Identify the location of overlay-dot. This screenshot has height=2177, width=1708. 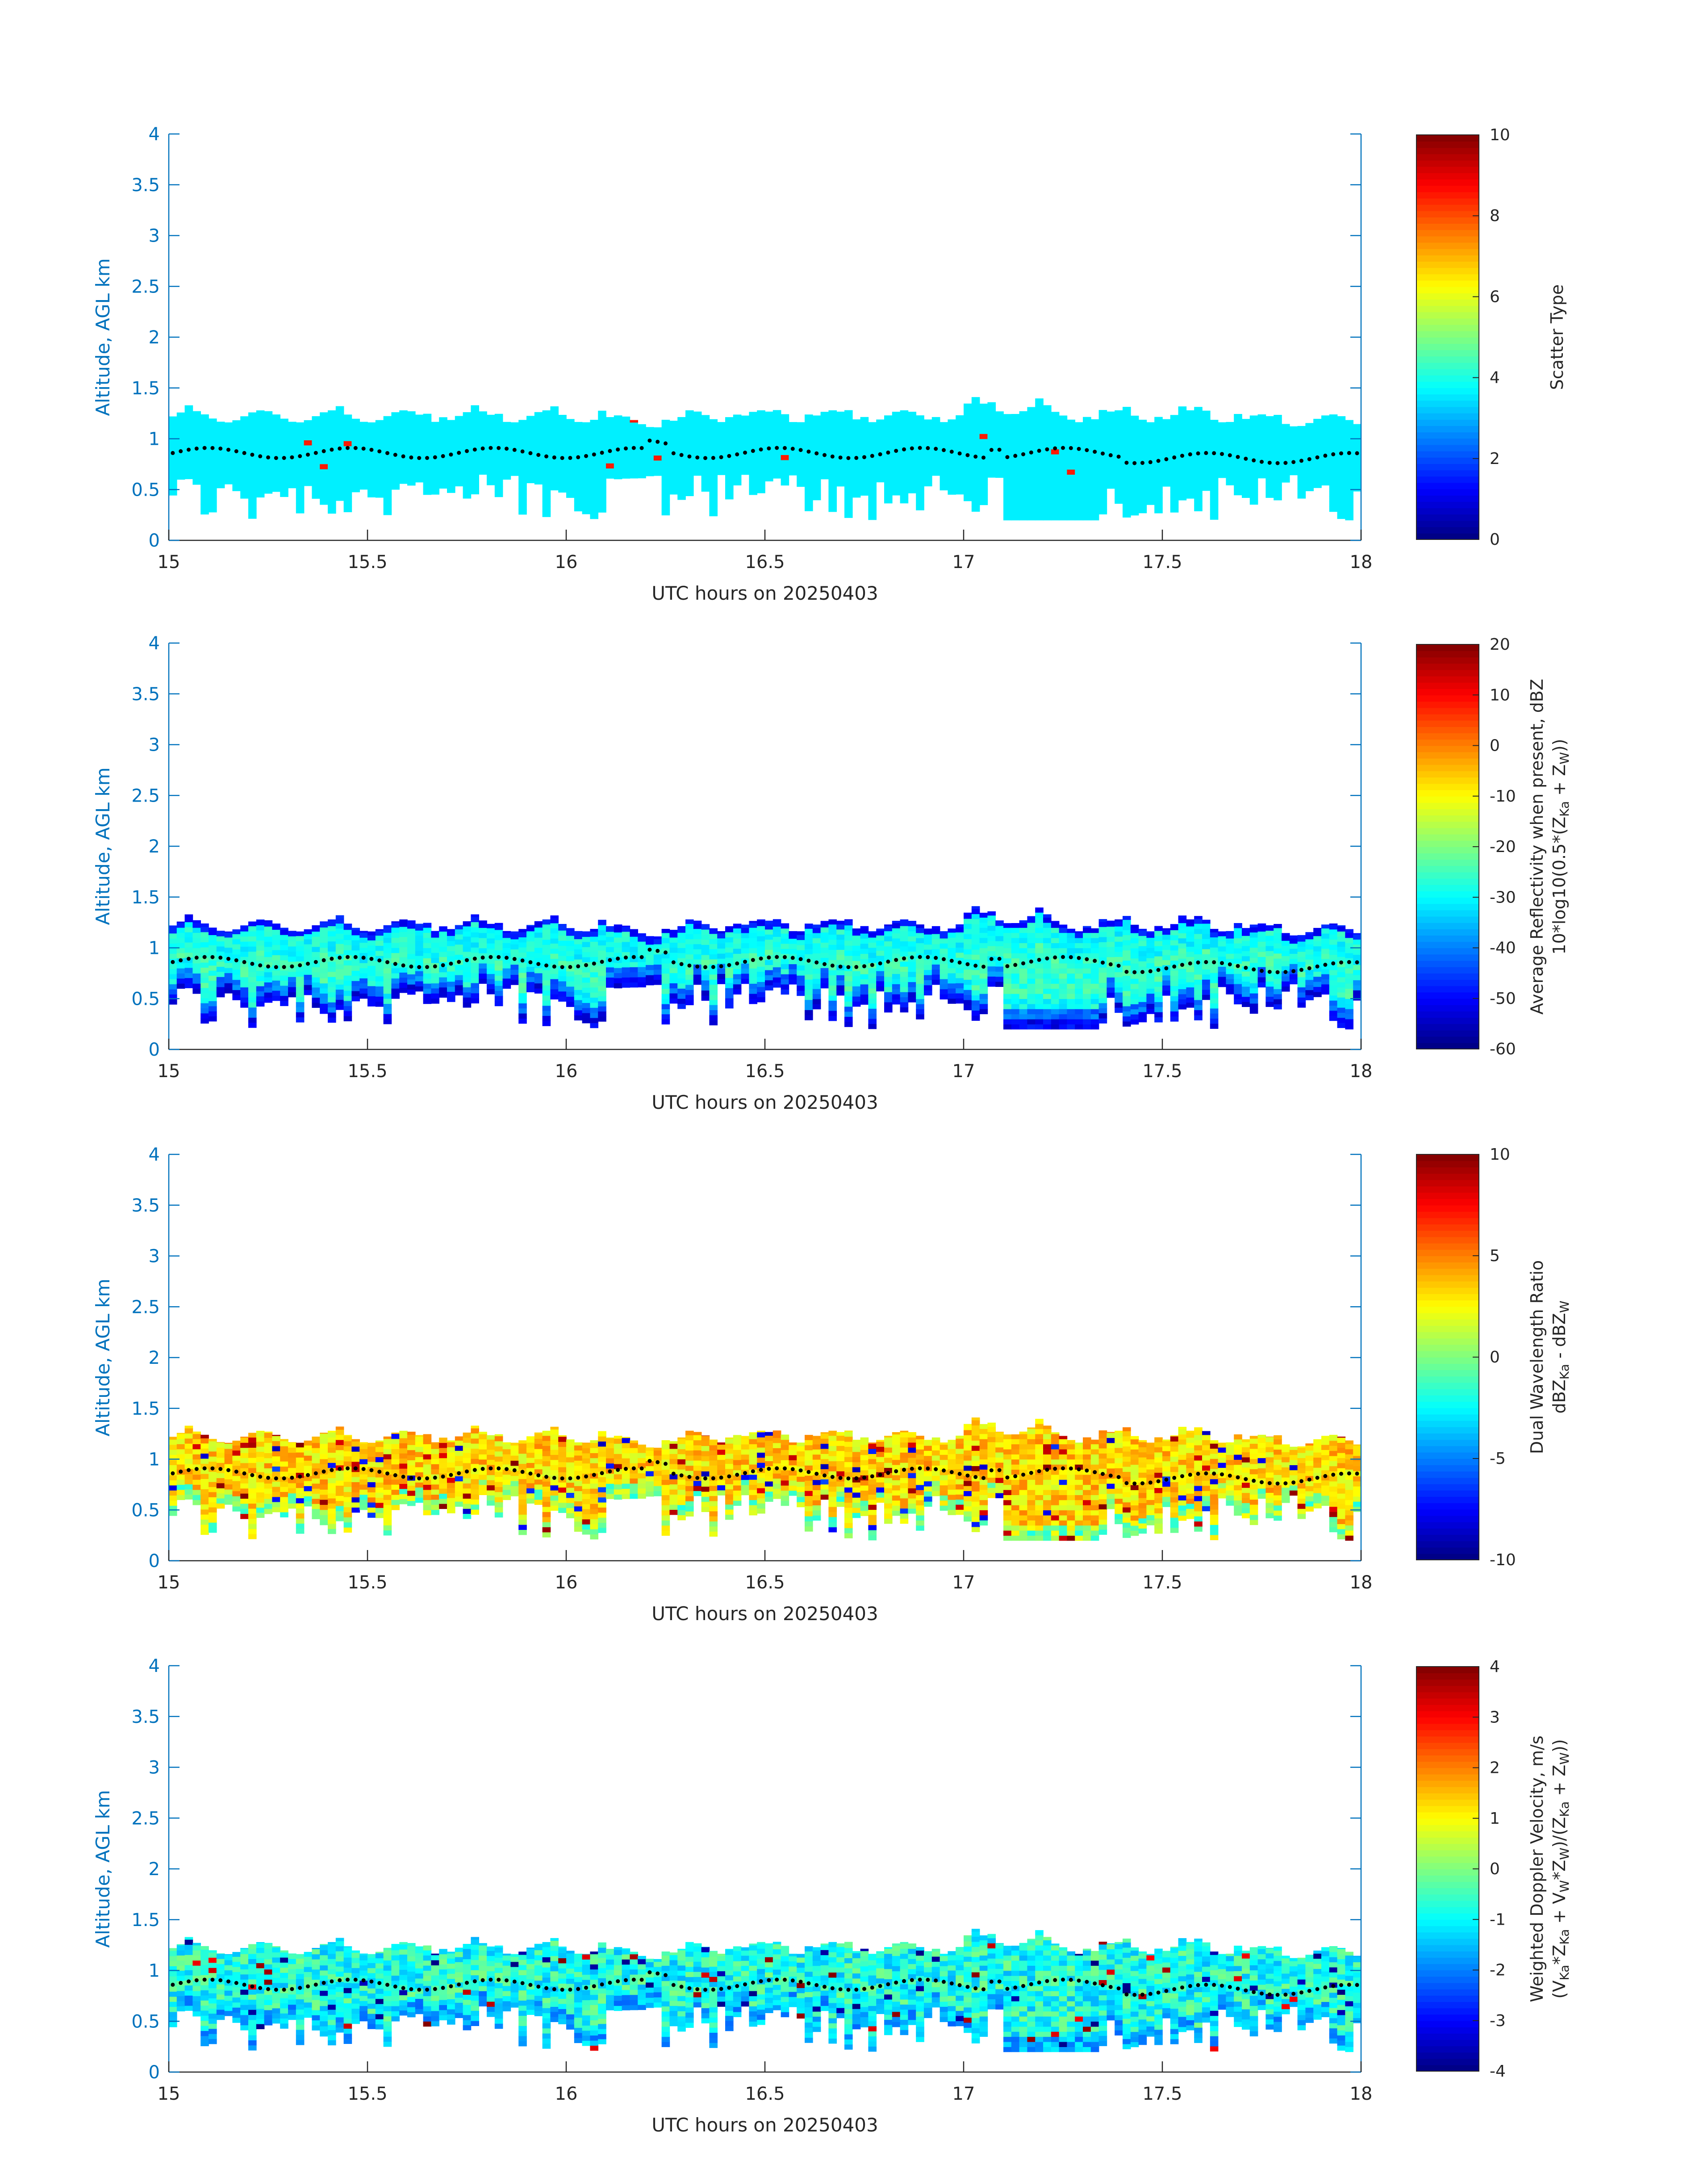
(196, 449).